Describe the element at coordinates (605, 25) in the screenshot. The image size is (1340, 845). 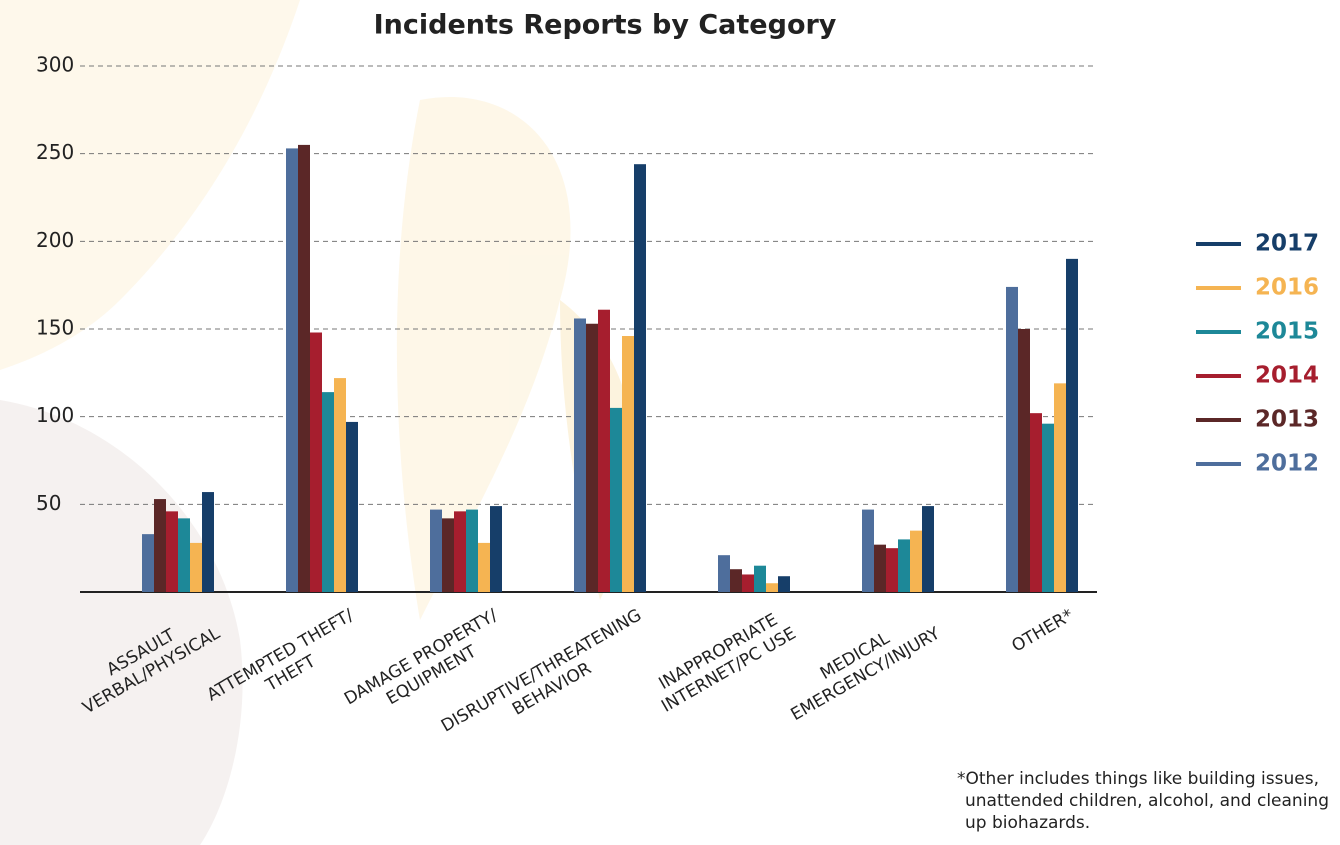
I see `chart-title: Incidents Reports by Category` at that location.